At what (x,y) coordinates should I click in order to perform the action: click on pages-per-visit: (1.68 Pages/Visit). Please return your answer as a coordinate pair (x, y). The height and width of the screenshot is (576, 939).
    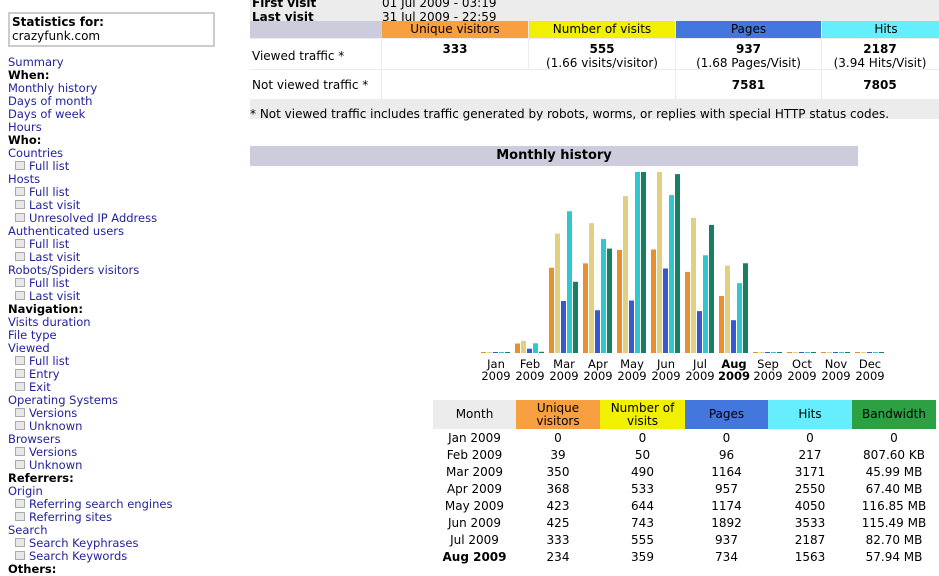
    Looking at the image, I should click on (748, 63).